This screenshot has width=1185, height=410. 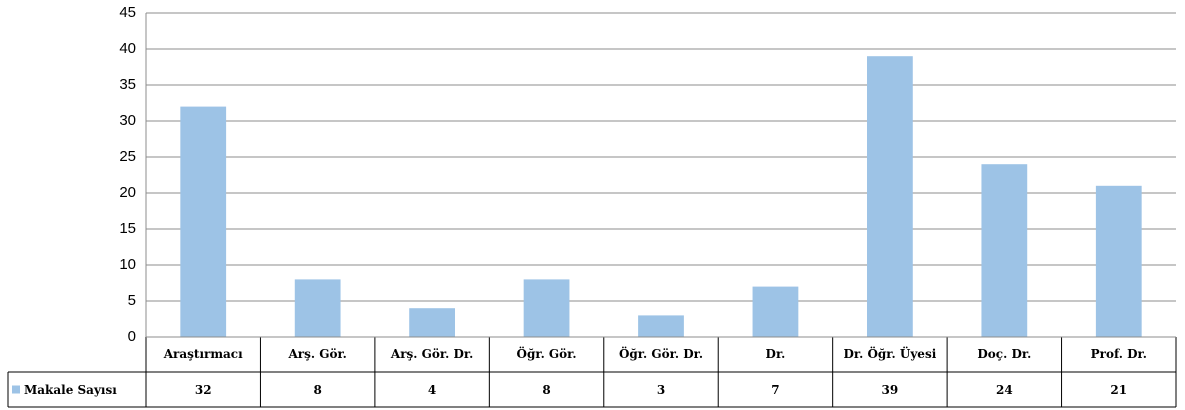 I want to click on y-tick-label: 25, so click(x=127, y=156).